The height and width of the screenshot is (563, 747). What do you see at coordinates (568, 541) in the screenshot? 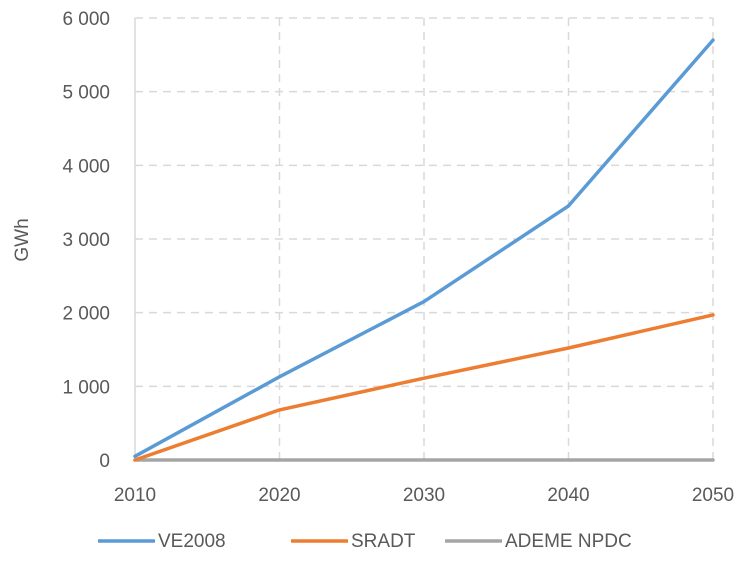
I see `legend-label: ADEME NPDC` at bounding box center [568, 541].